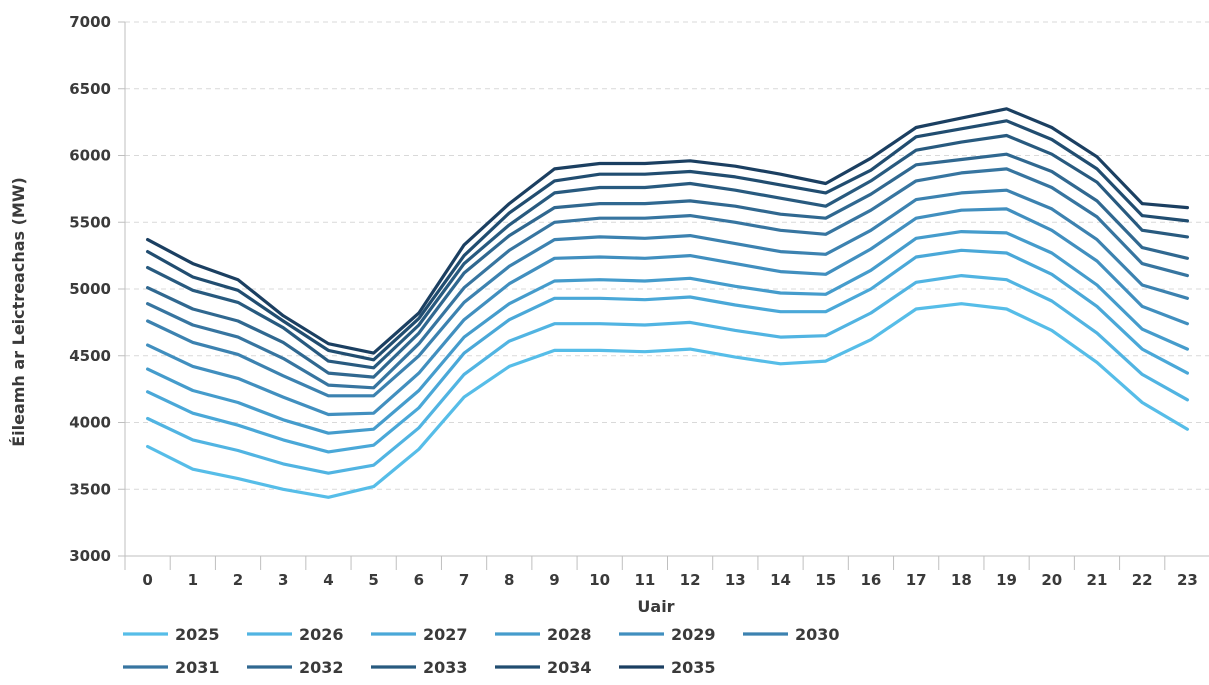  Describe the element at coordinates (599, 580) in the screenshot. I see `x-tick-label: 10` at that location.